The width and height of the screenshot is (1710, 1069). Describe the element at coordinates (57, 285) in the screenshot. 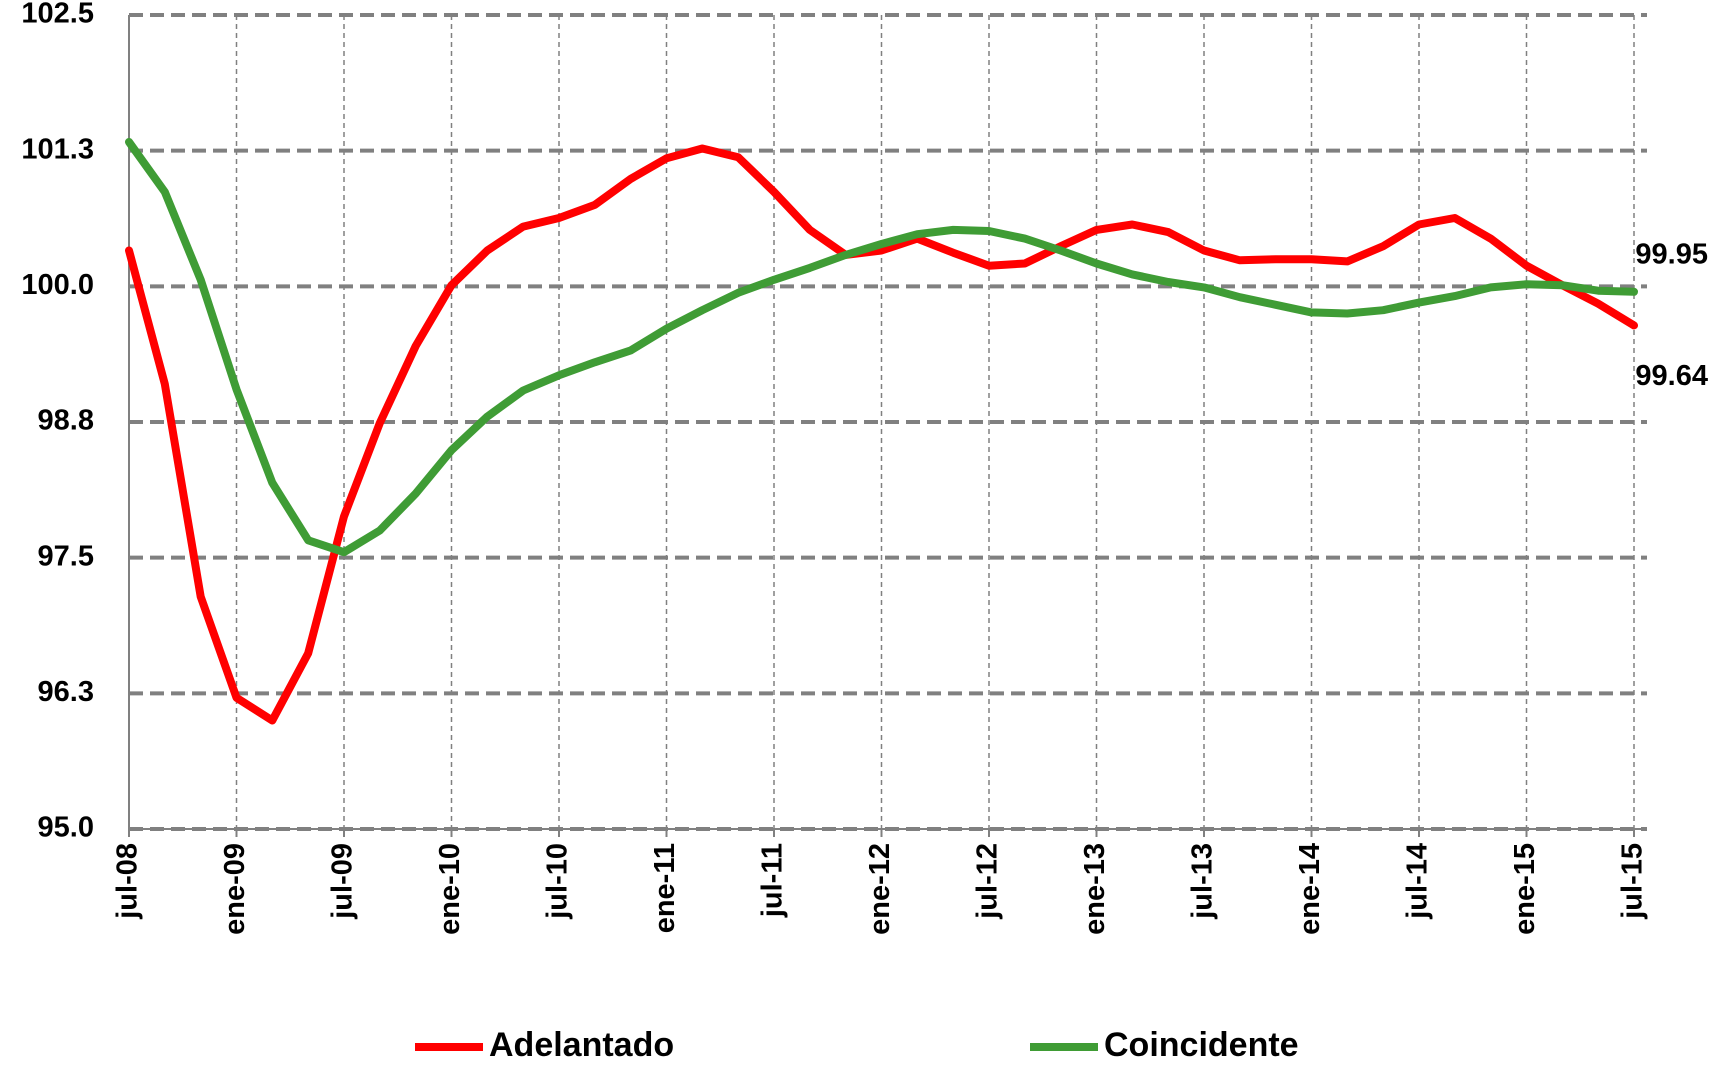

I see `y-tick-label: 100.0` at that location.